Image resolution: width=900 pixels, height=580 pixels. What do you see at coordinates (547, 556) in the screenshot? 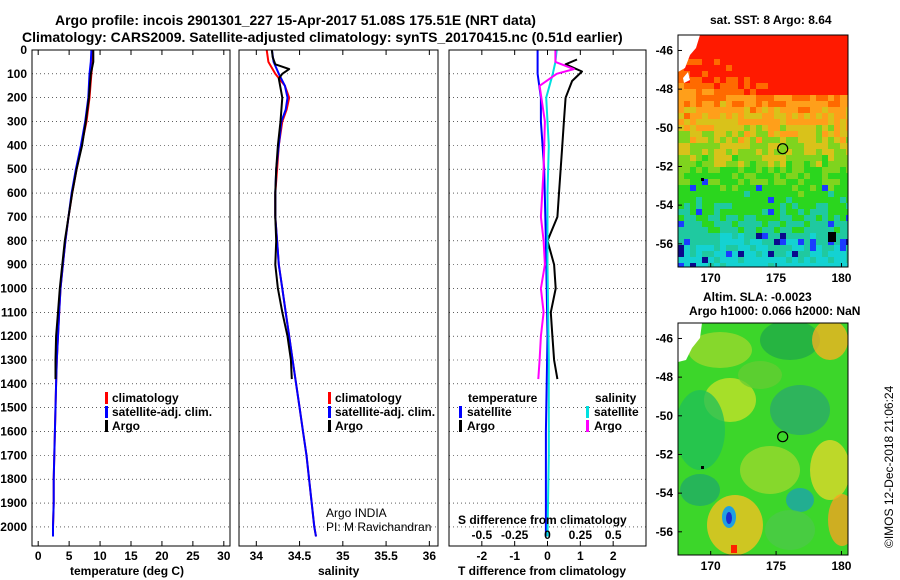
I see `x-tick-label: 0` at bounding box center [547, 556].